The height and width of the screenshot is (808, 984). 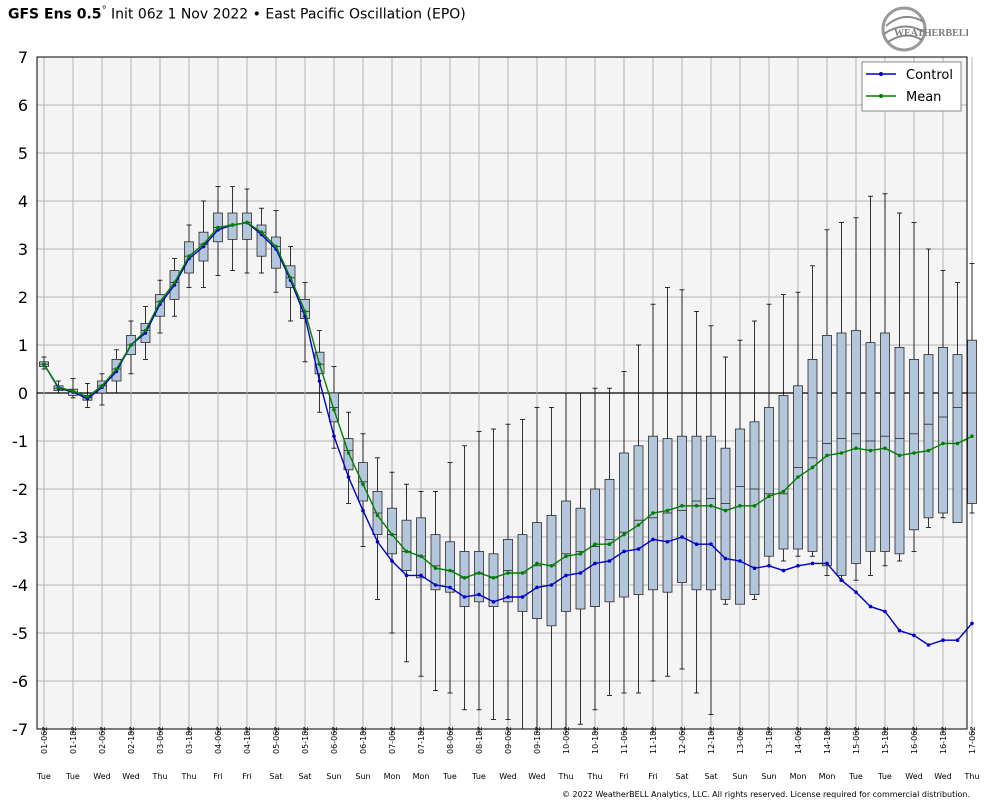 What do you see at coordinates (160, 740) in the screenshot?
I see `x-tick-date-label: 03-06z` at bounding box center [160, 740].